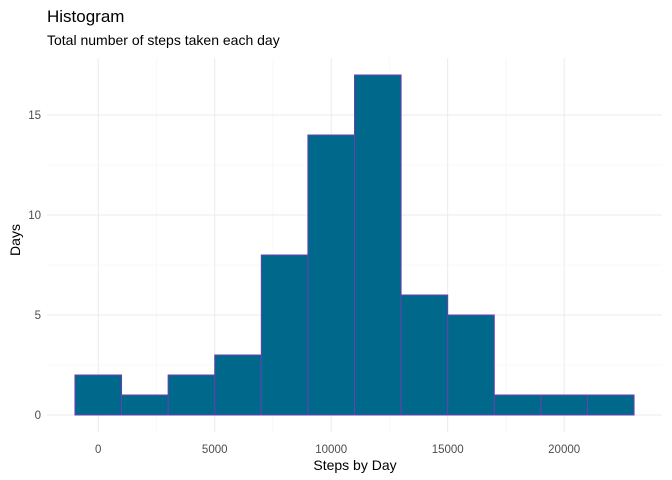  What do you see at coordinates (38, 416) in the screenshot?
I see `y-tick-label: 0` at bounding box center [38, 416].